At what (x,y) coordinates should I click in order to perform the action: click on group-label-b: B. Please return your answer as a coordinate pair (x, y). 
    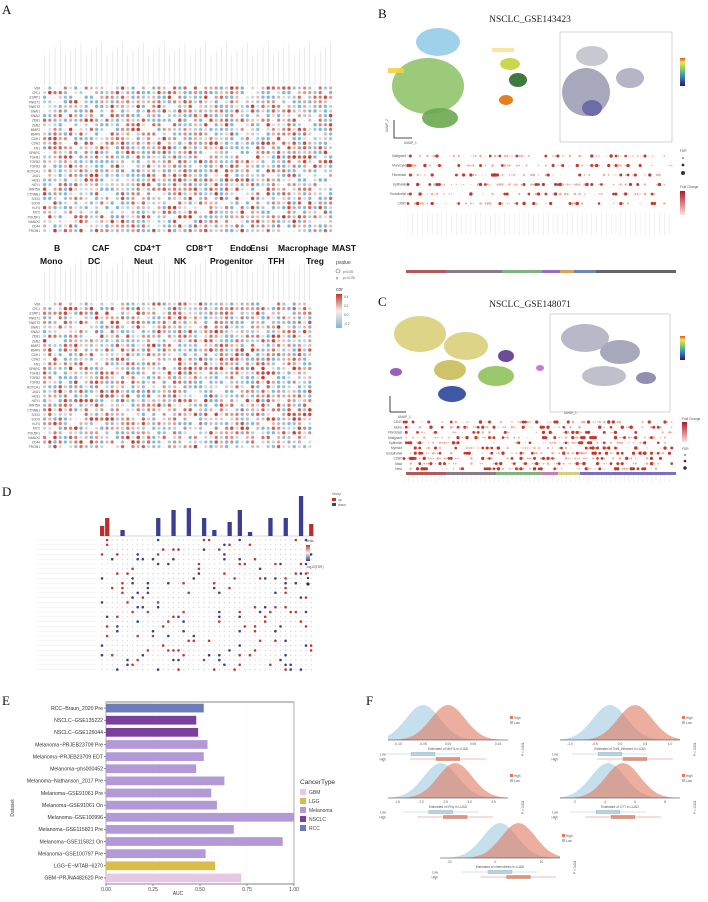
    Looking at the image, I should click on (57, 248).